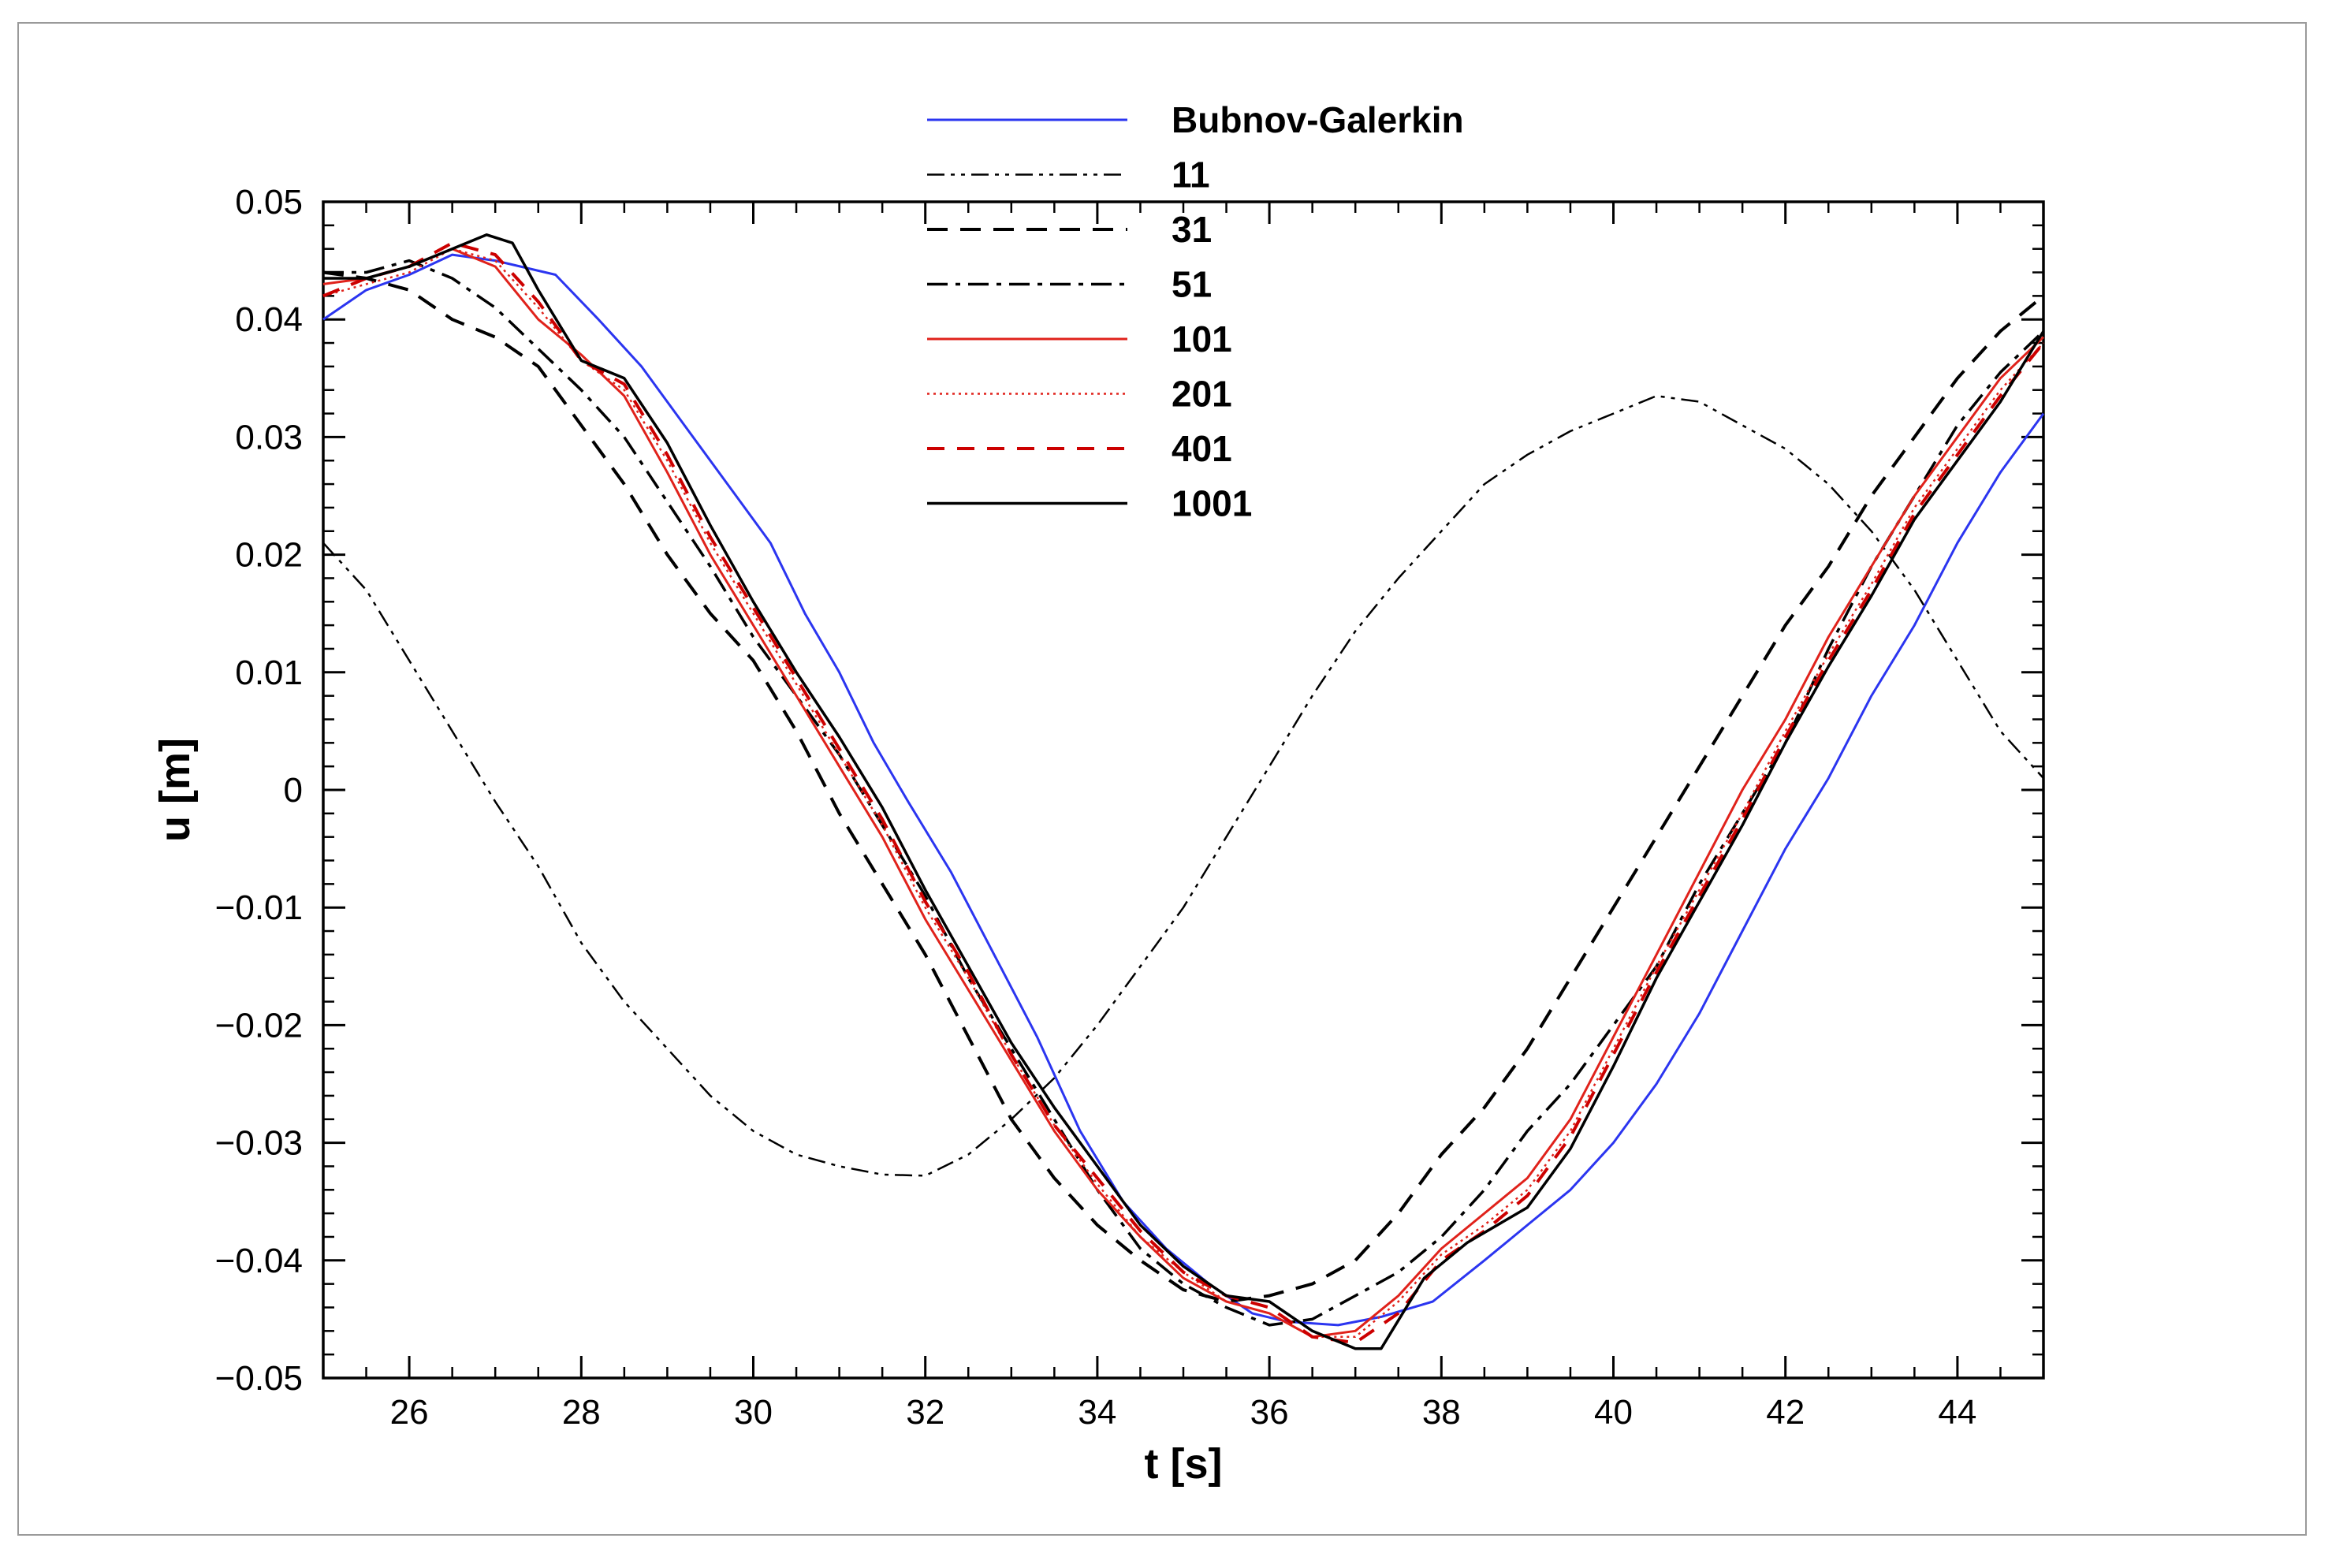 The height and width of the screenshot is (1568, 2332). I want to click on legend-label: 51, so click(1192, 284).